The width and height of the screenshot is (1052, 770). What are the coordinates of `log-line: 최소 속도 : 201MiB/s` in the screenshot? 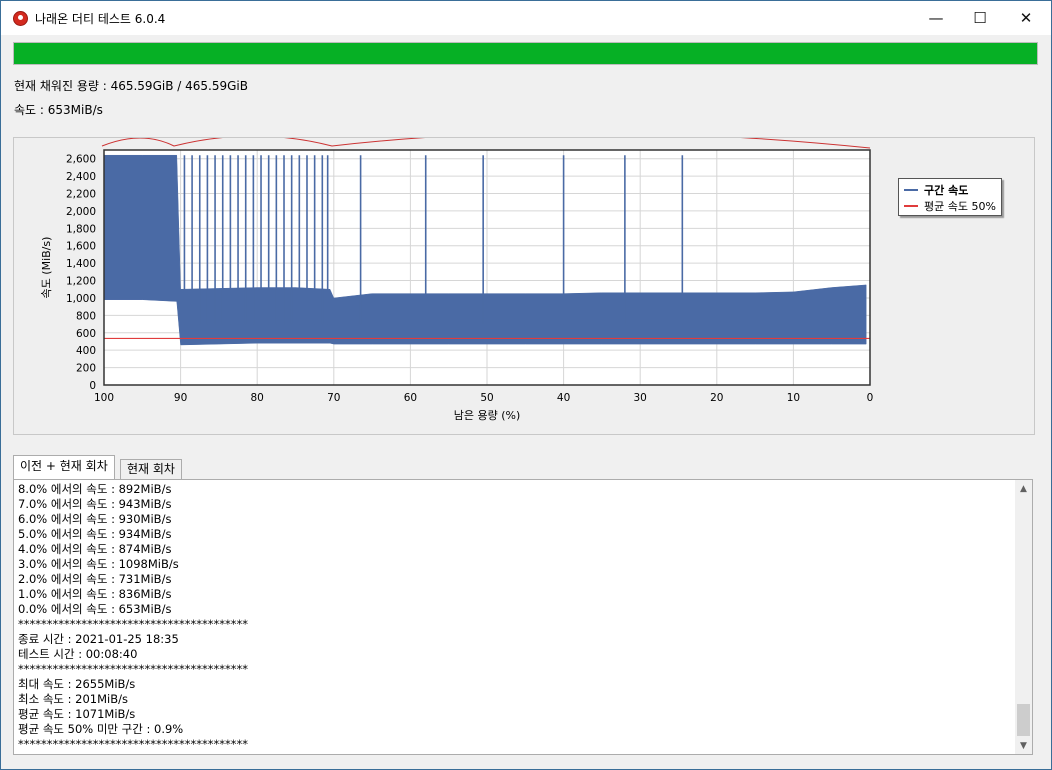 It's located at (73, 699).